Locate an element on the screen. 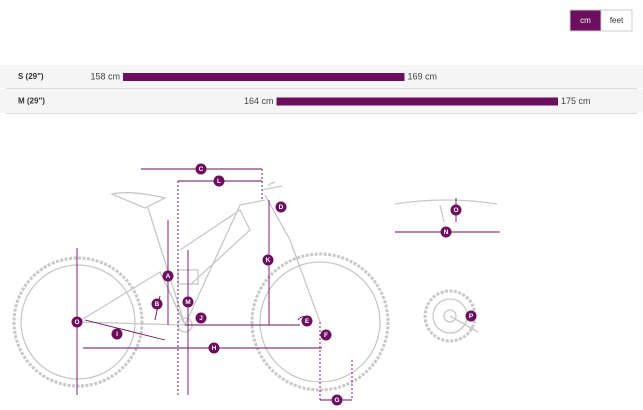 The width and height of the screenshot is (643, 410). geometry-label: J is located at coordinates (201, 318).